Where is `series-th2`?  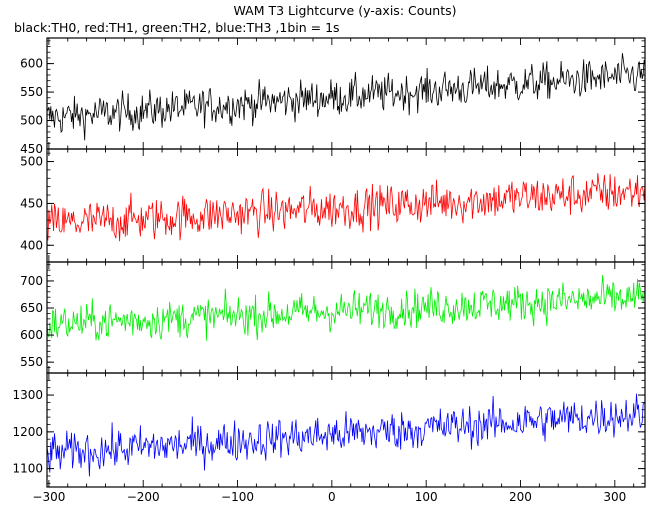 series-th2 is located at coordinates (346, 308).